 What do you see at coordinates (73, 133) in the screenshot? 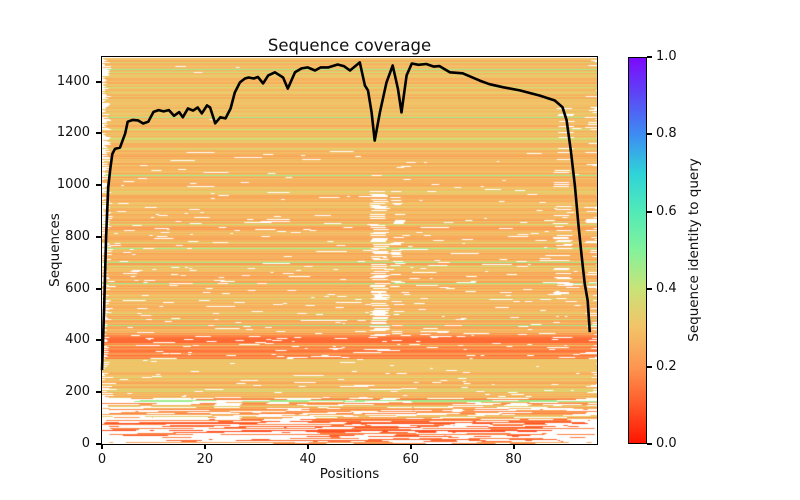
I see `y-tick-label: 1200` at bounding box center [73, 133].